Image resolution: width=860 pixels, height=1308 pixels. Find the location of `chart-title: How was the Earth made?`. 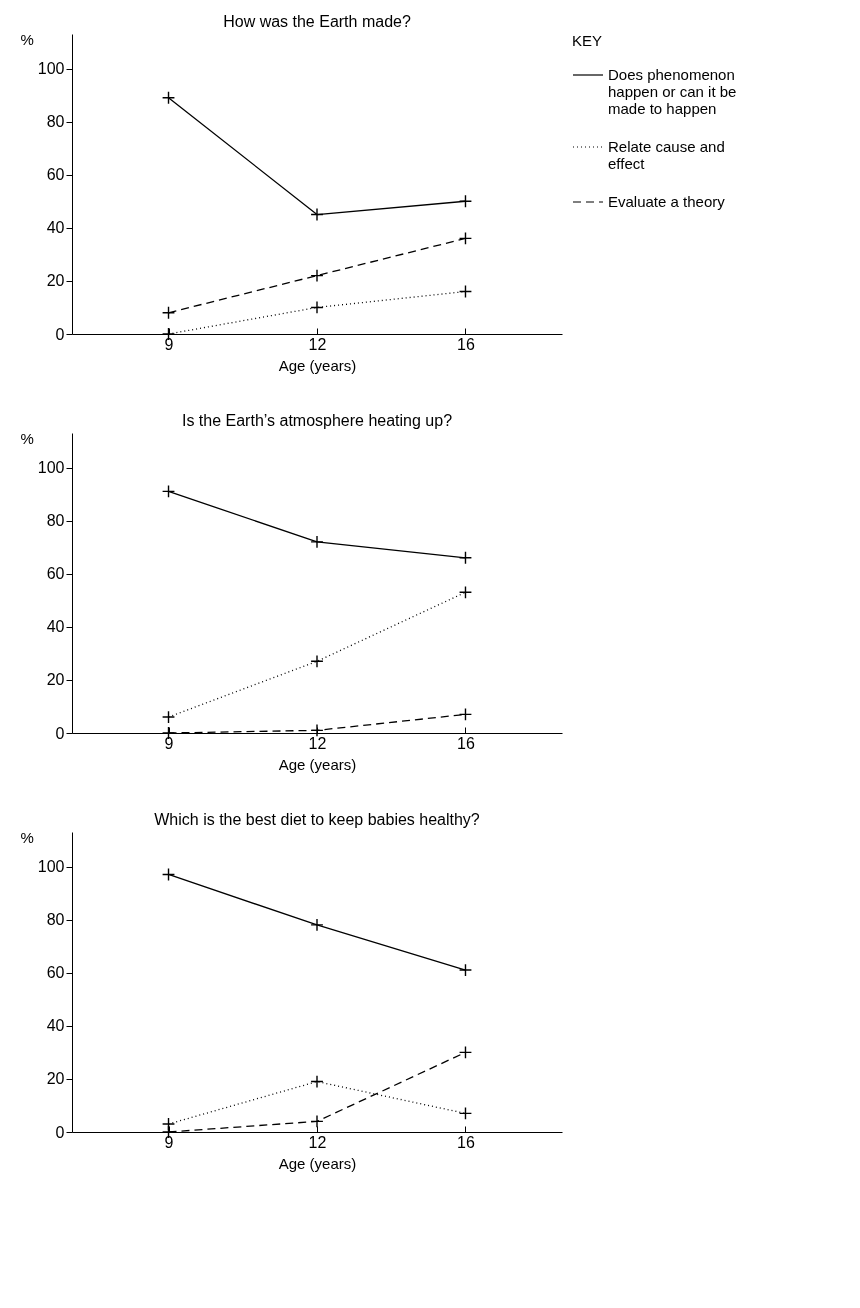

chart-title: How was the Earth made? is located at coordinates (317, 21).